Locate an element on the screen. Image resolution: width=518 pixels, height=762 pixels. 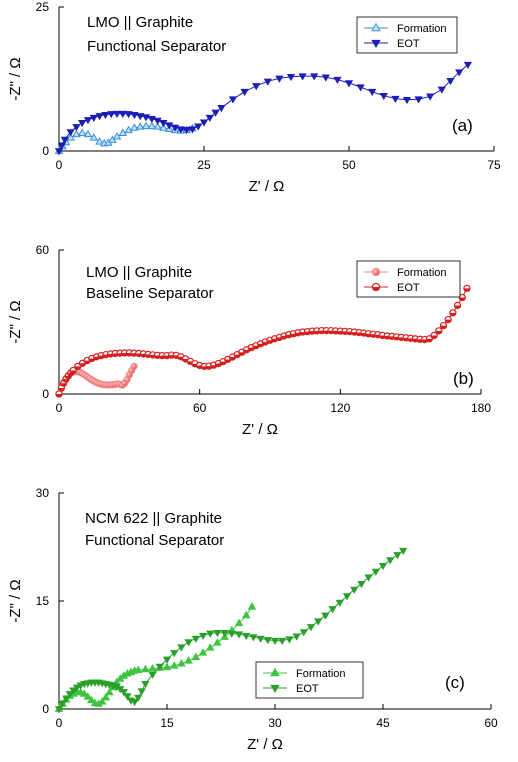
legend-box is located at coordinates (309, 680).